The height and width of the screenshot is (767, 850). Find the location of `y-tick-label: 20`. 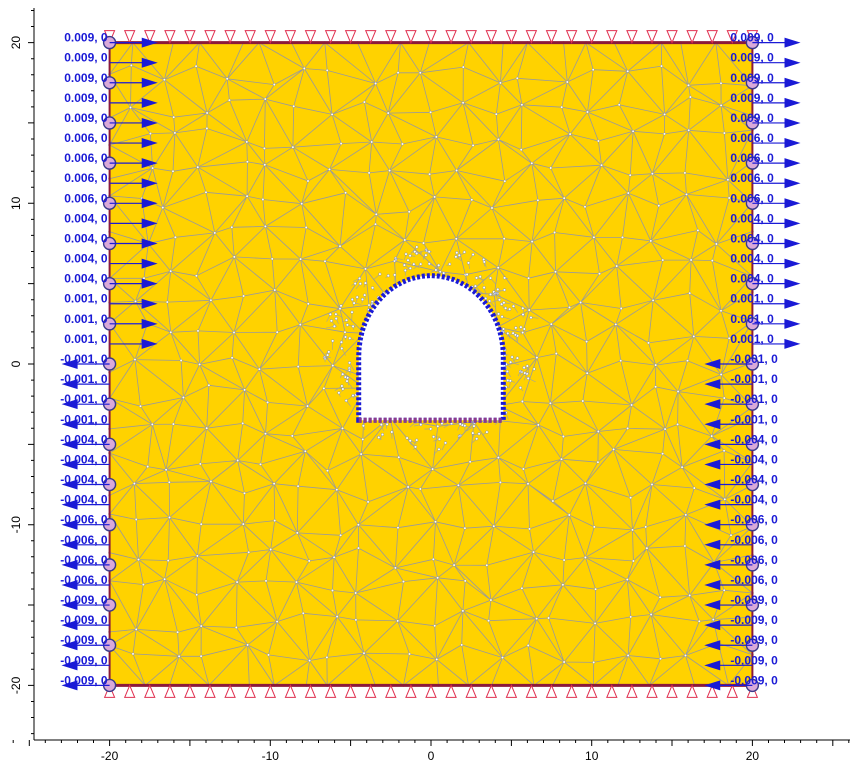

y-tick-label: 20 is located at coordinates (16, 43).